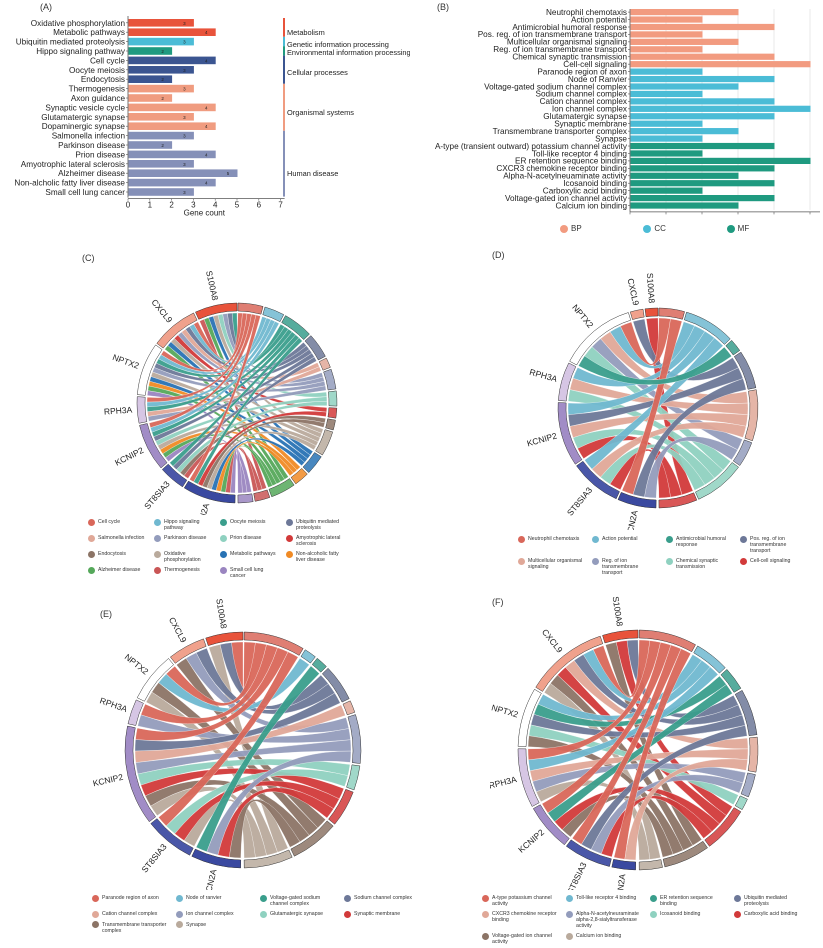 The image size is (823, 948). I want to click on legend-item: Synaptic membrane, so click(383, 914).